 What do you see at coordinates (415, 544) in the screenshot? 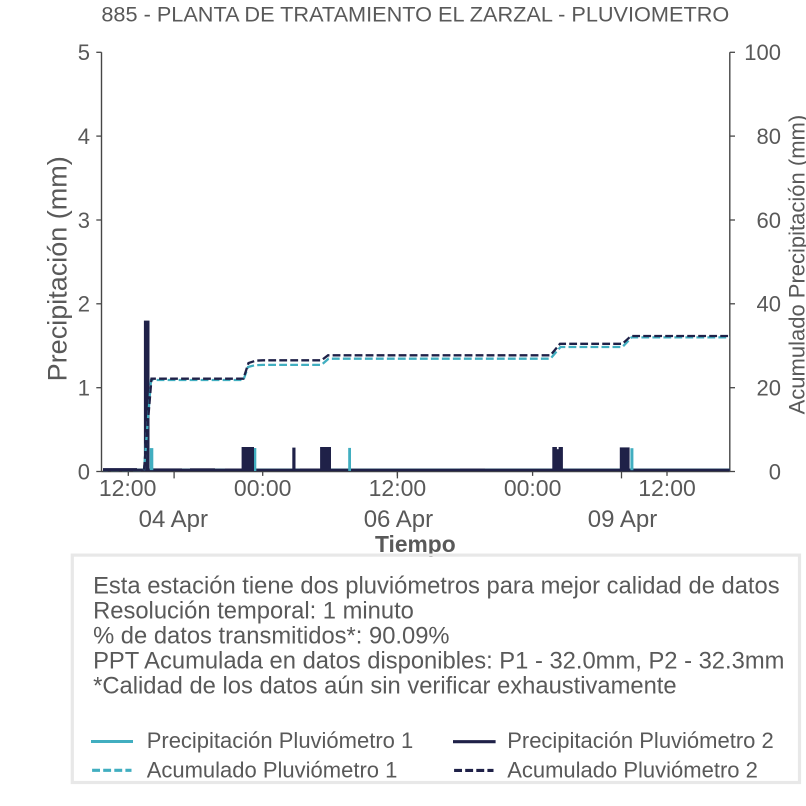
I see `svg-text: Tiempo` at bounding box center [415, 544].